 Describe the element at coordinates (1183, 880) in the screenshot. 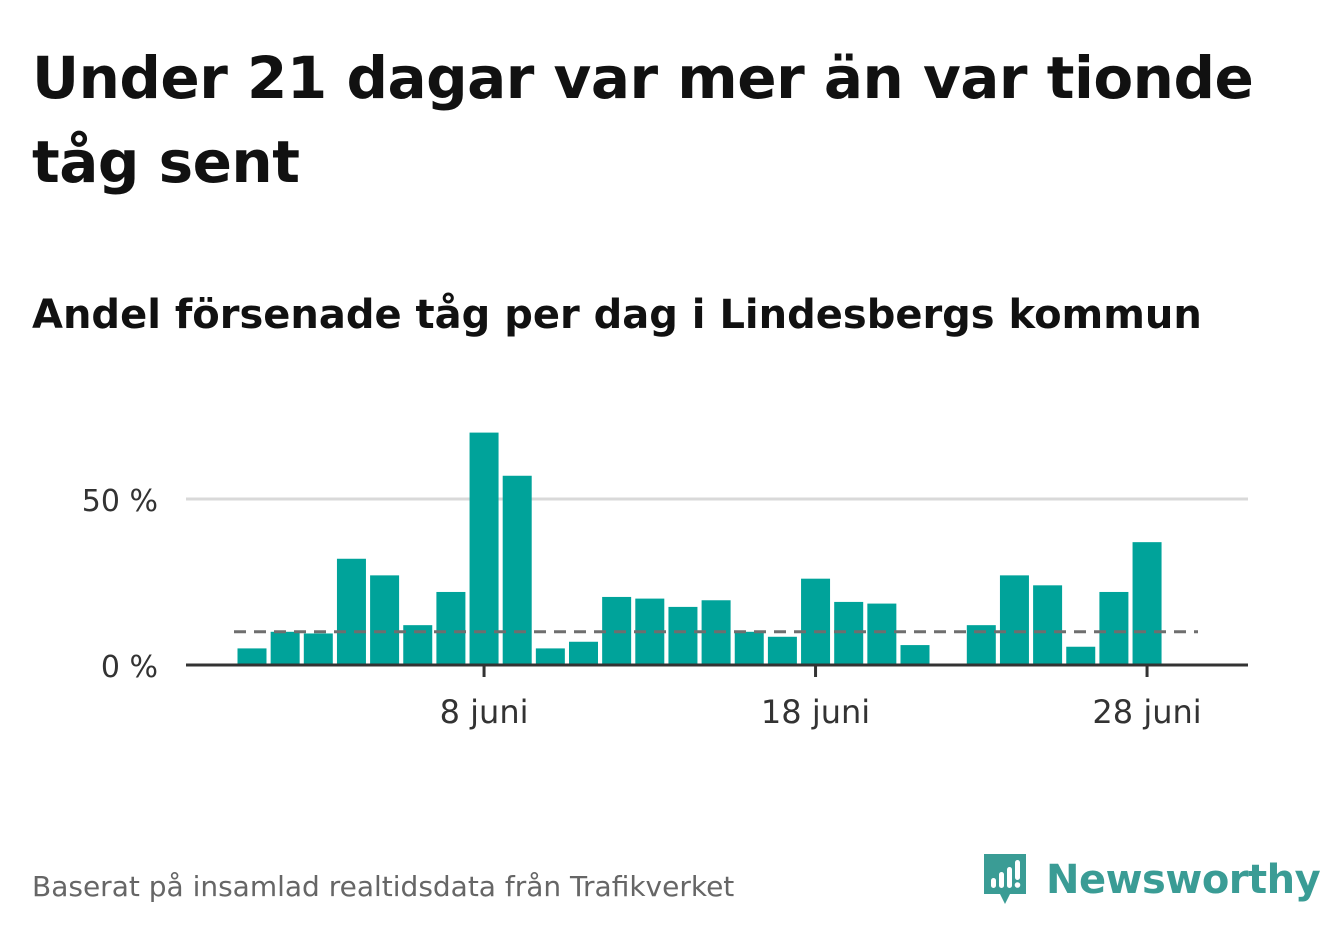

I see `brand-name: Newsworthy` at that location.